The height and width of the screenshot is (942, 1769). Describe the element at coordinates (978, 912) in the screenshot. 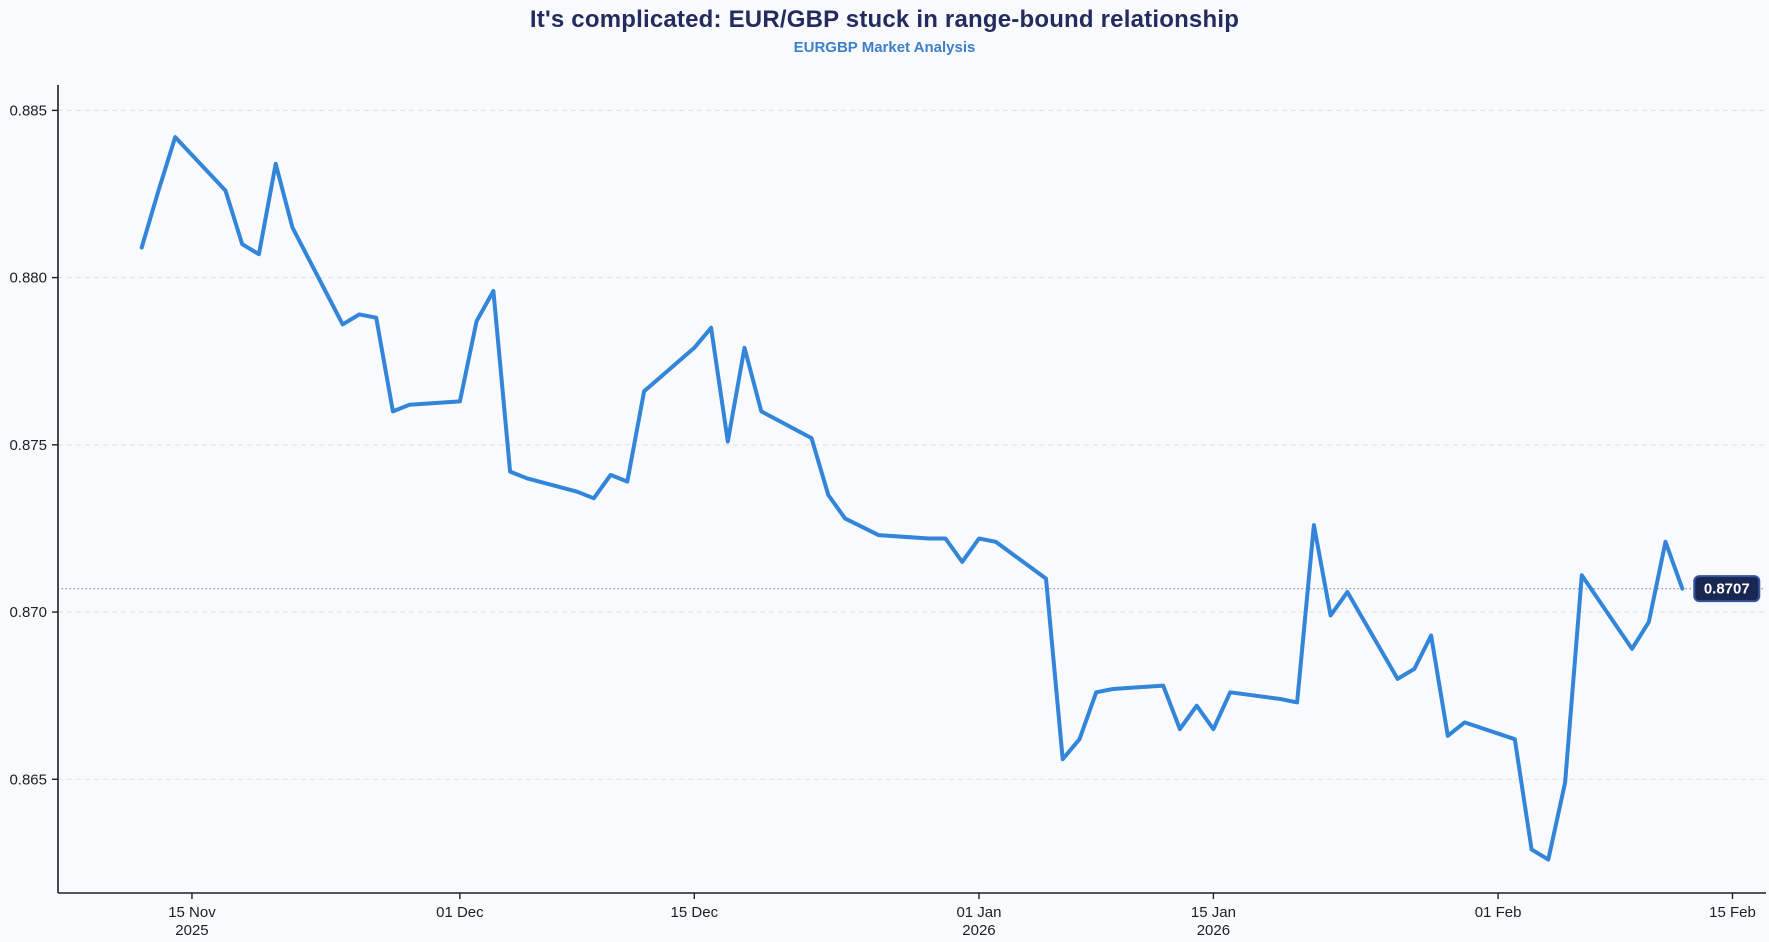

I see `x-tick-label: 01 Jan` at that location.